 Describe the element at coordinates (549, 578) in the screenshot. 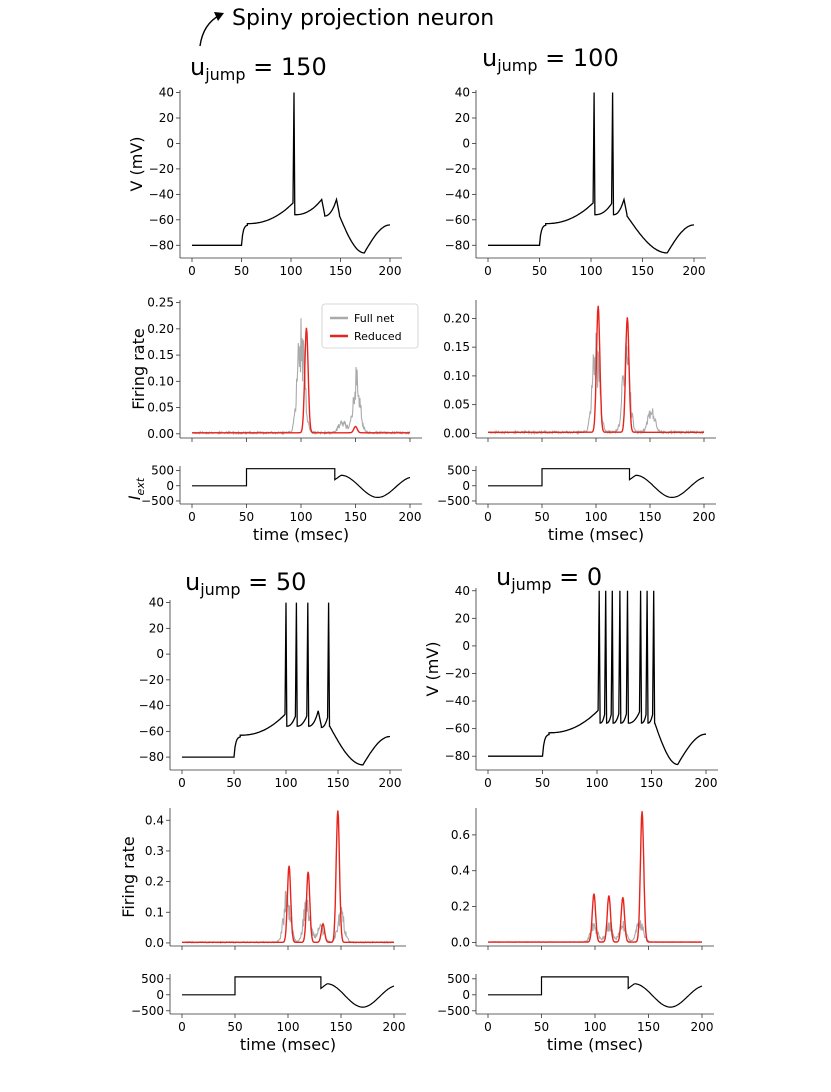

I see `panel4-title: ujump = 0` at that location.